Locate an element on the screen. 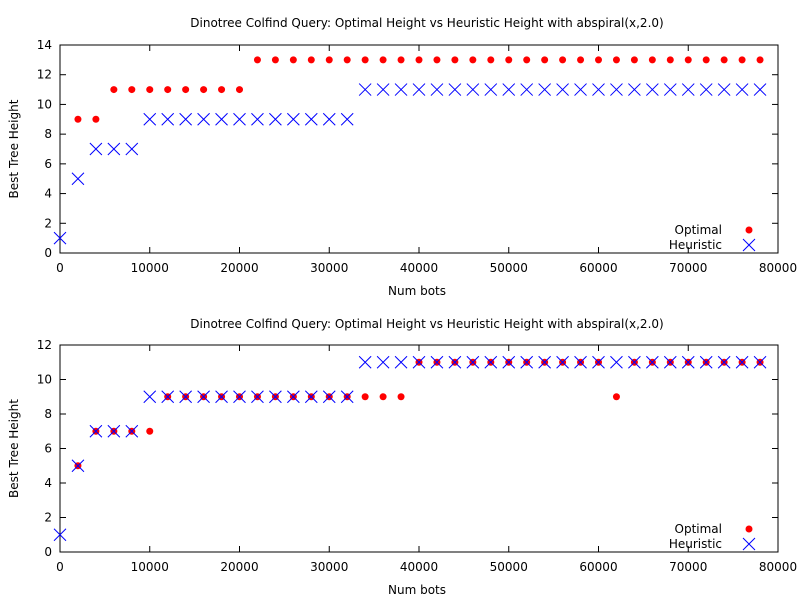  series-optimal is located at coordinates (419, 89).